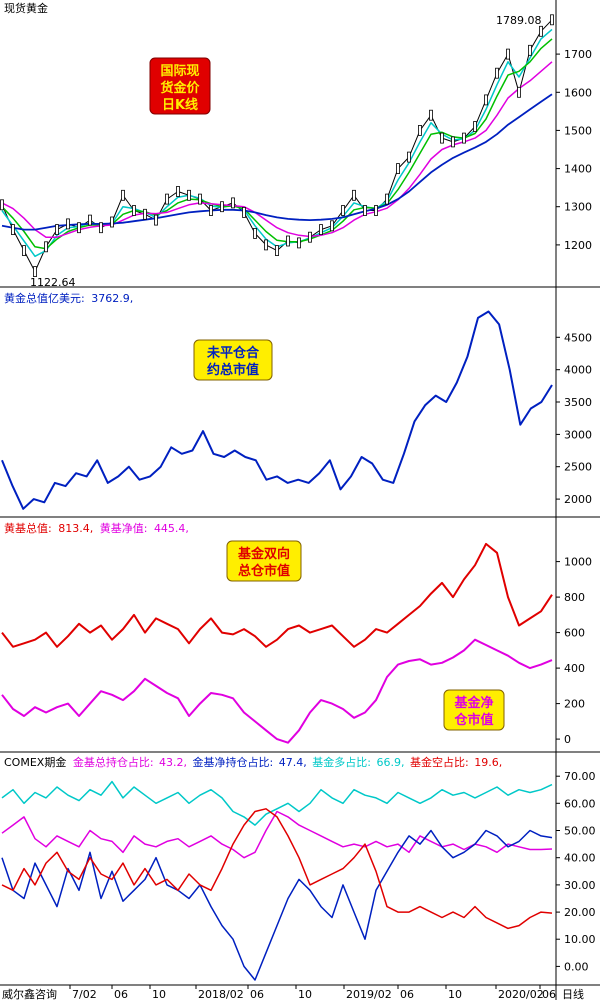  Describe the element at coordinates (293, 762) in the screenshot. I see `panel4-legend-value-1: 47.4,` at that location.